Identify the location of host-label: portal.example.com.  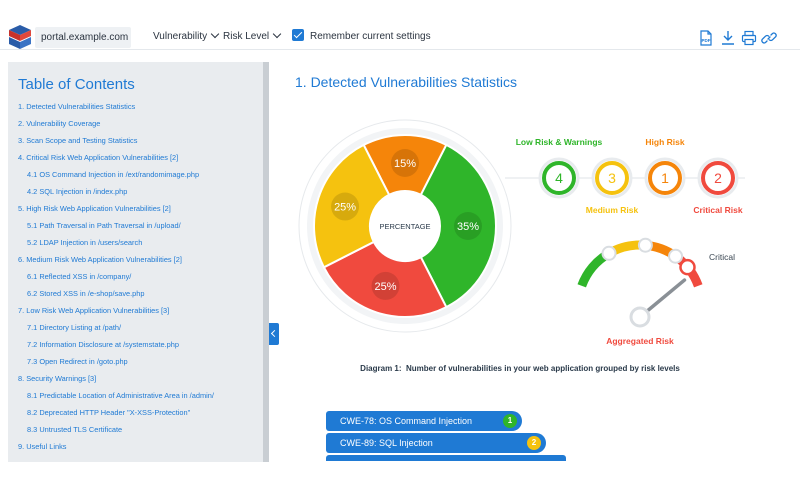
(83, 37).